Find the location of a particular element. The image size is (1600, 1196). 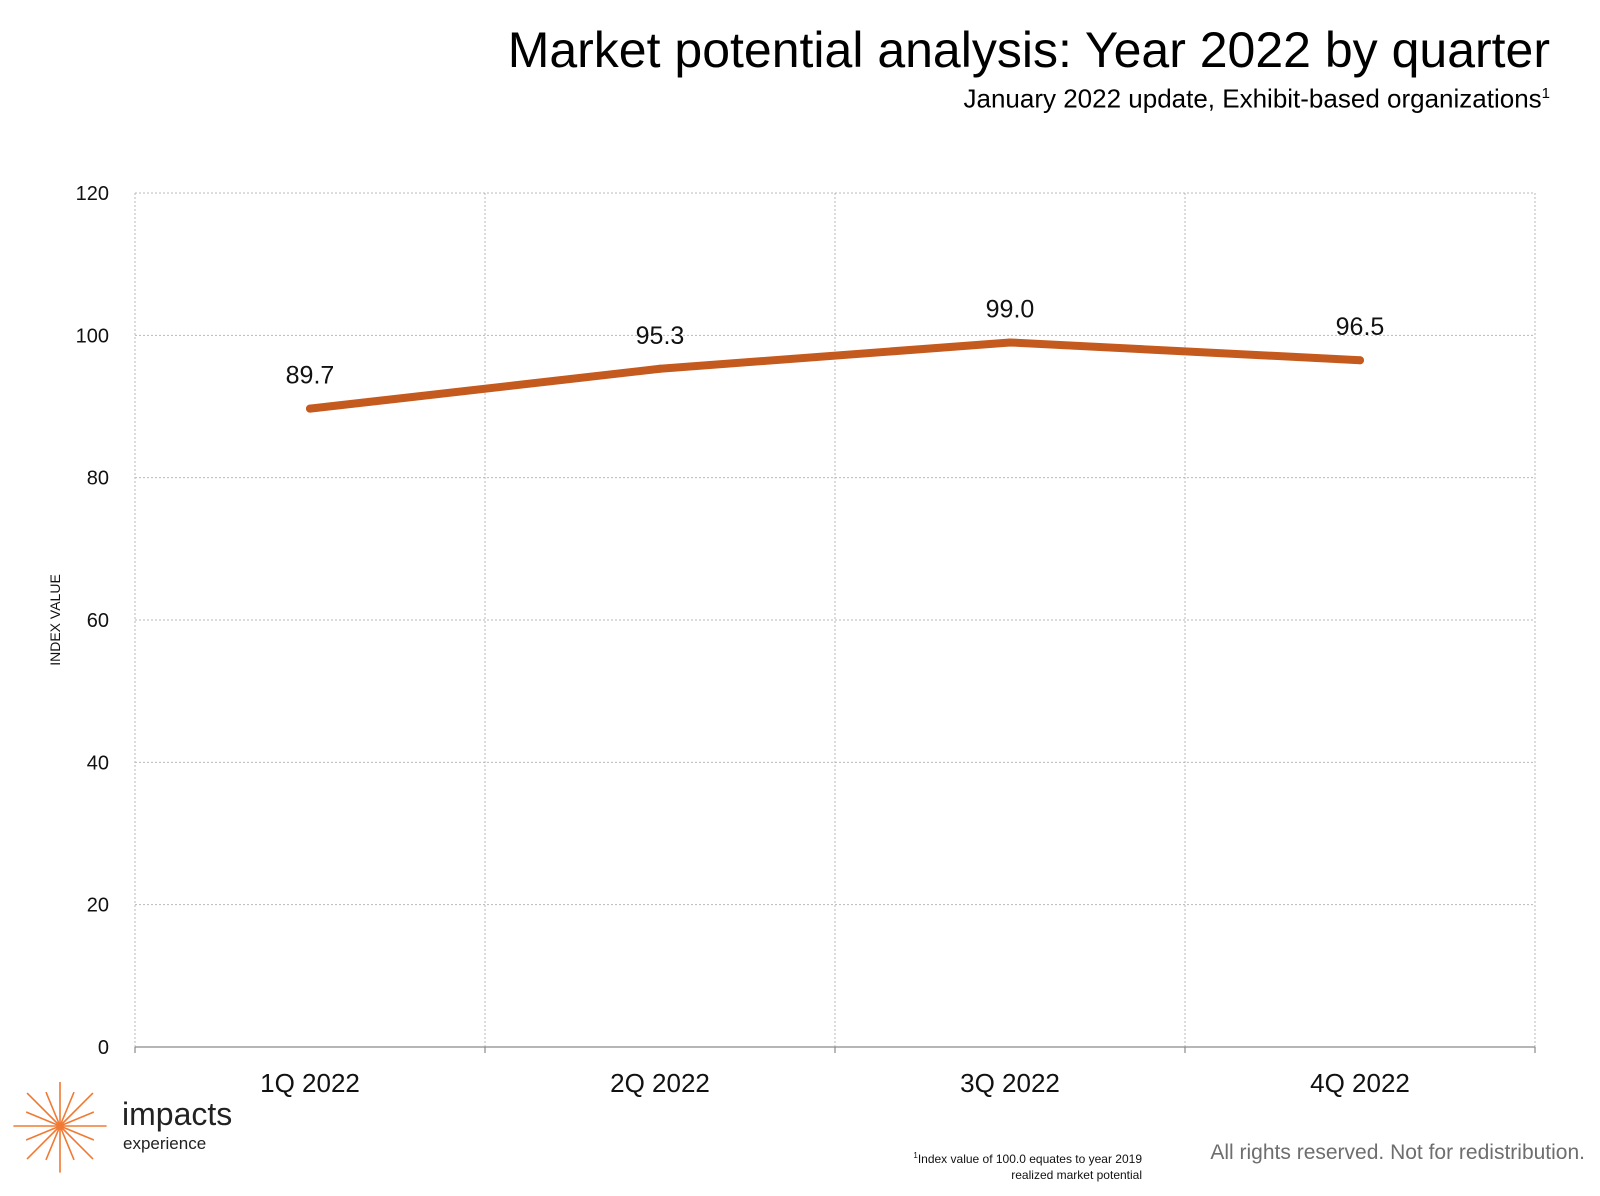

footnote-marker: 1 is located at coordinates (915, 1155).